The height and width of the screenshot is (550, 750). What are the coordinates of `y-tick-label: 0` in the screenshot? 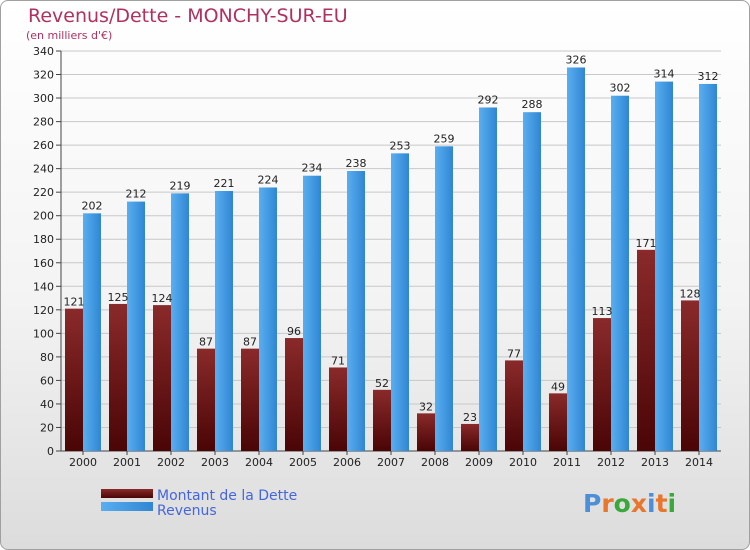 It's located at (50, 451).